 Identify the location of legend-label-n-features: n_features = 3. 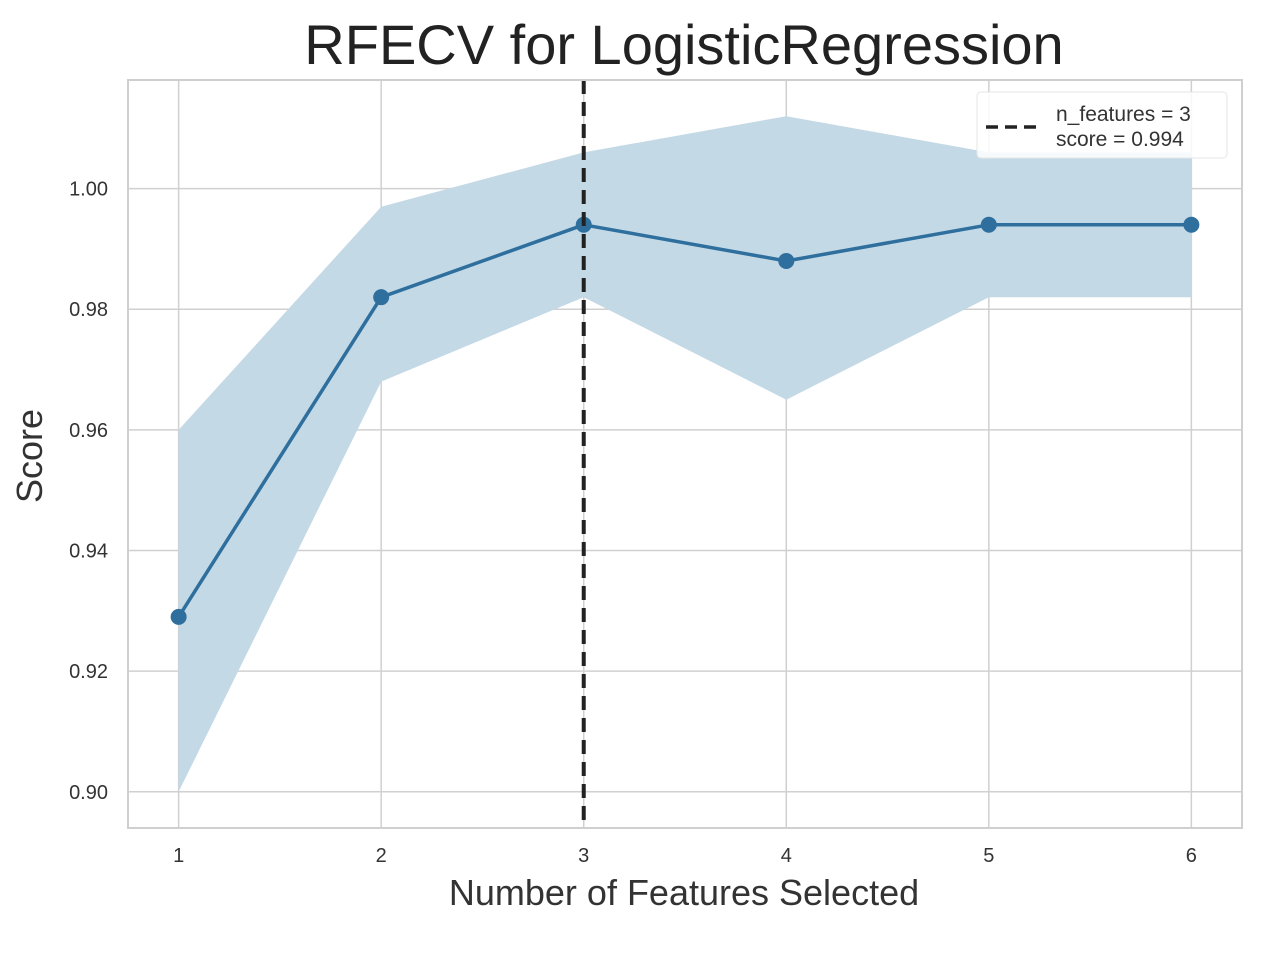
(1123, 114).